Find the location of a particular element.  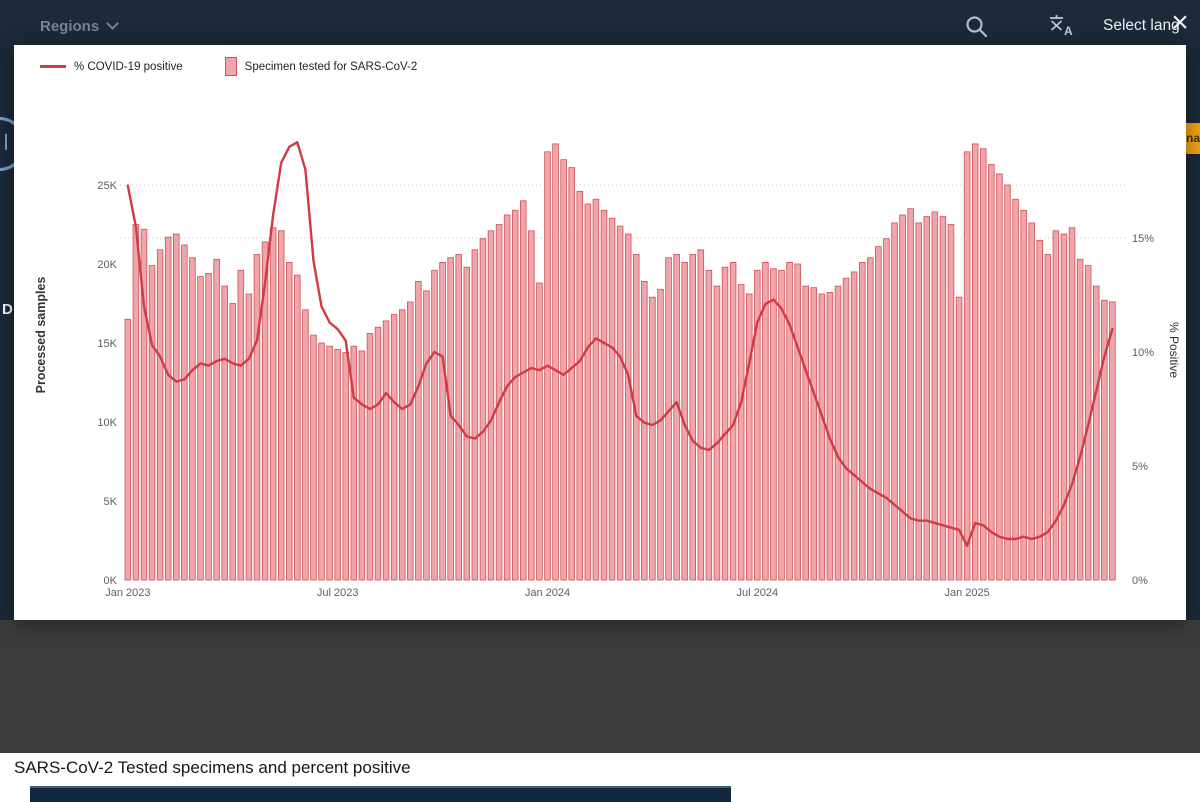

partial-panel-fragment is located at coordinates (380, 794).